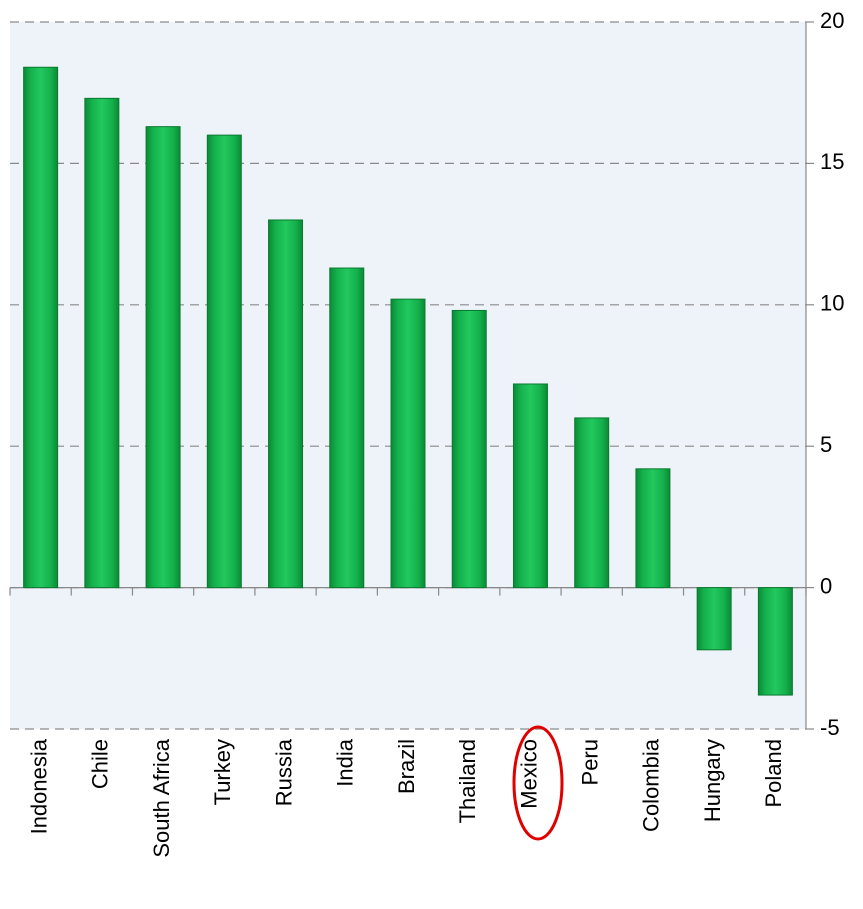 This screenshot has height=909, width=863. I want to click on x-tick-label: Russia, so click(283, 772).